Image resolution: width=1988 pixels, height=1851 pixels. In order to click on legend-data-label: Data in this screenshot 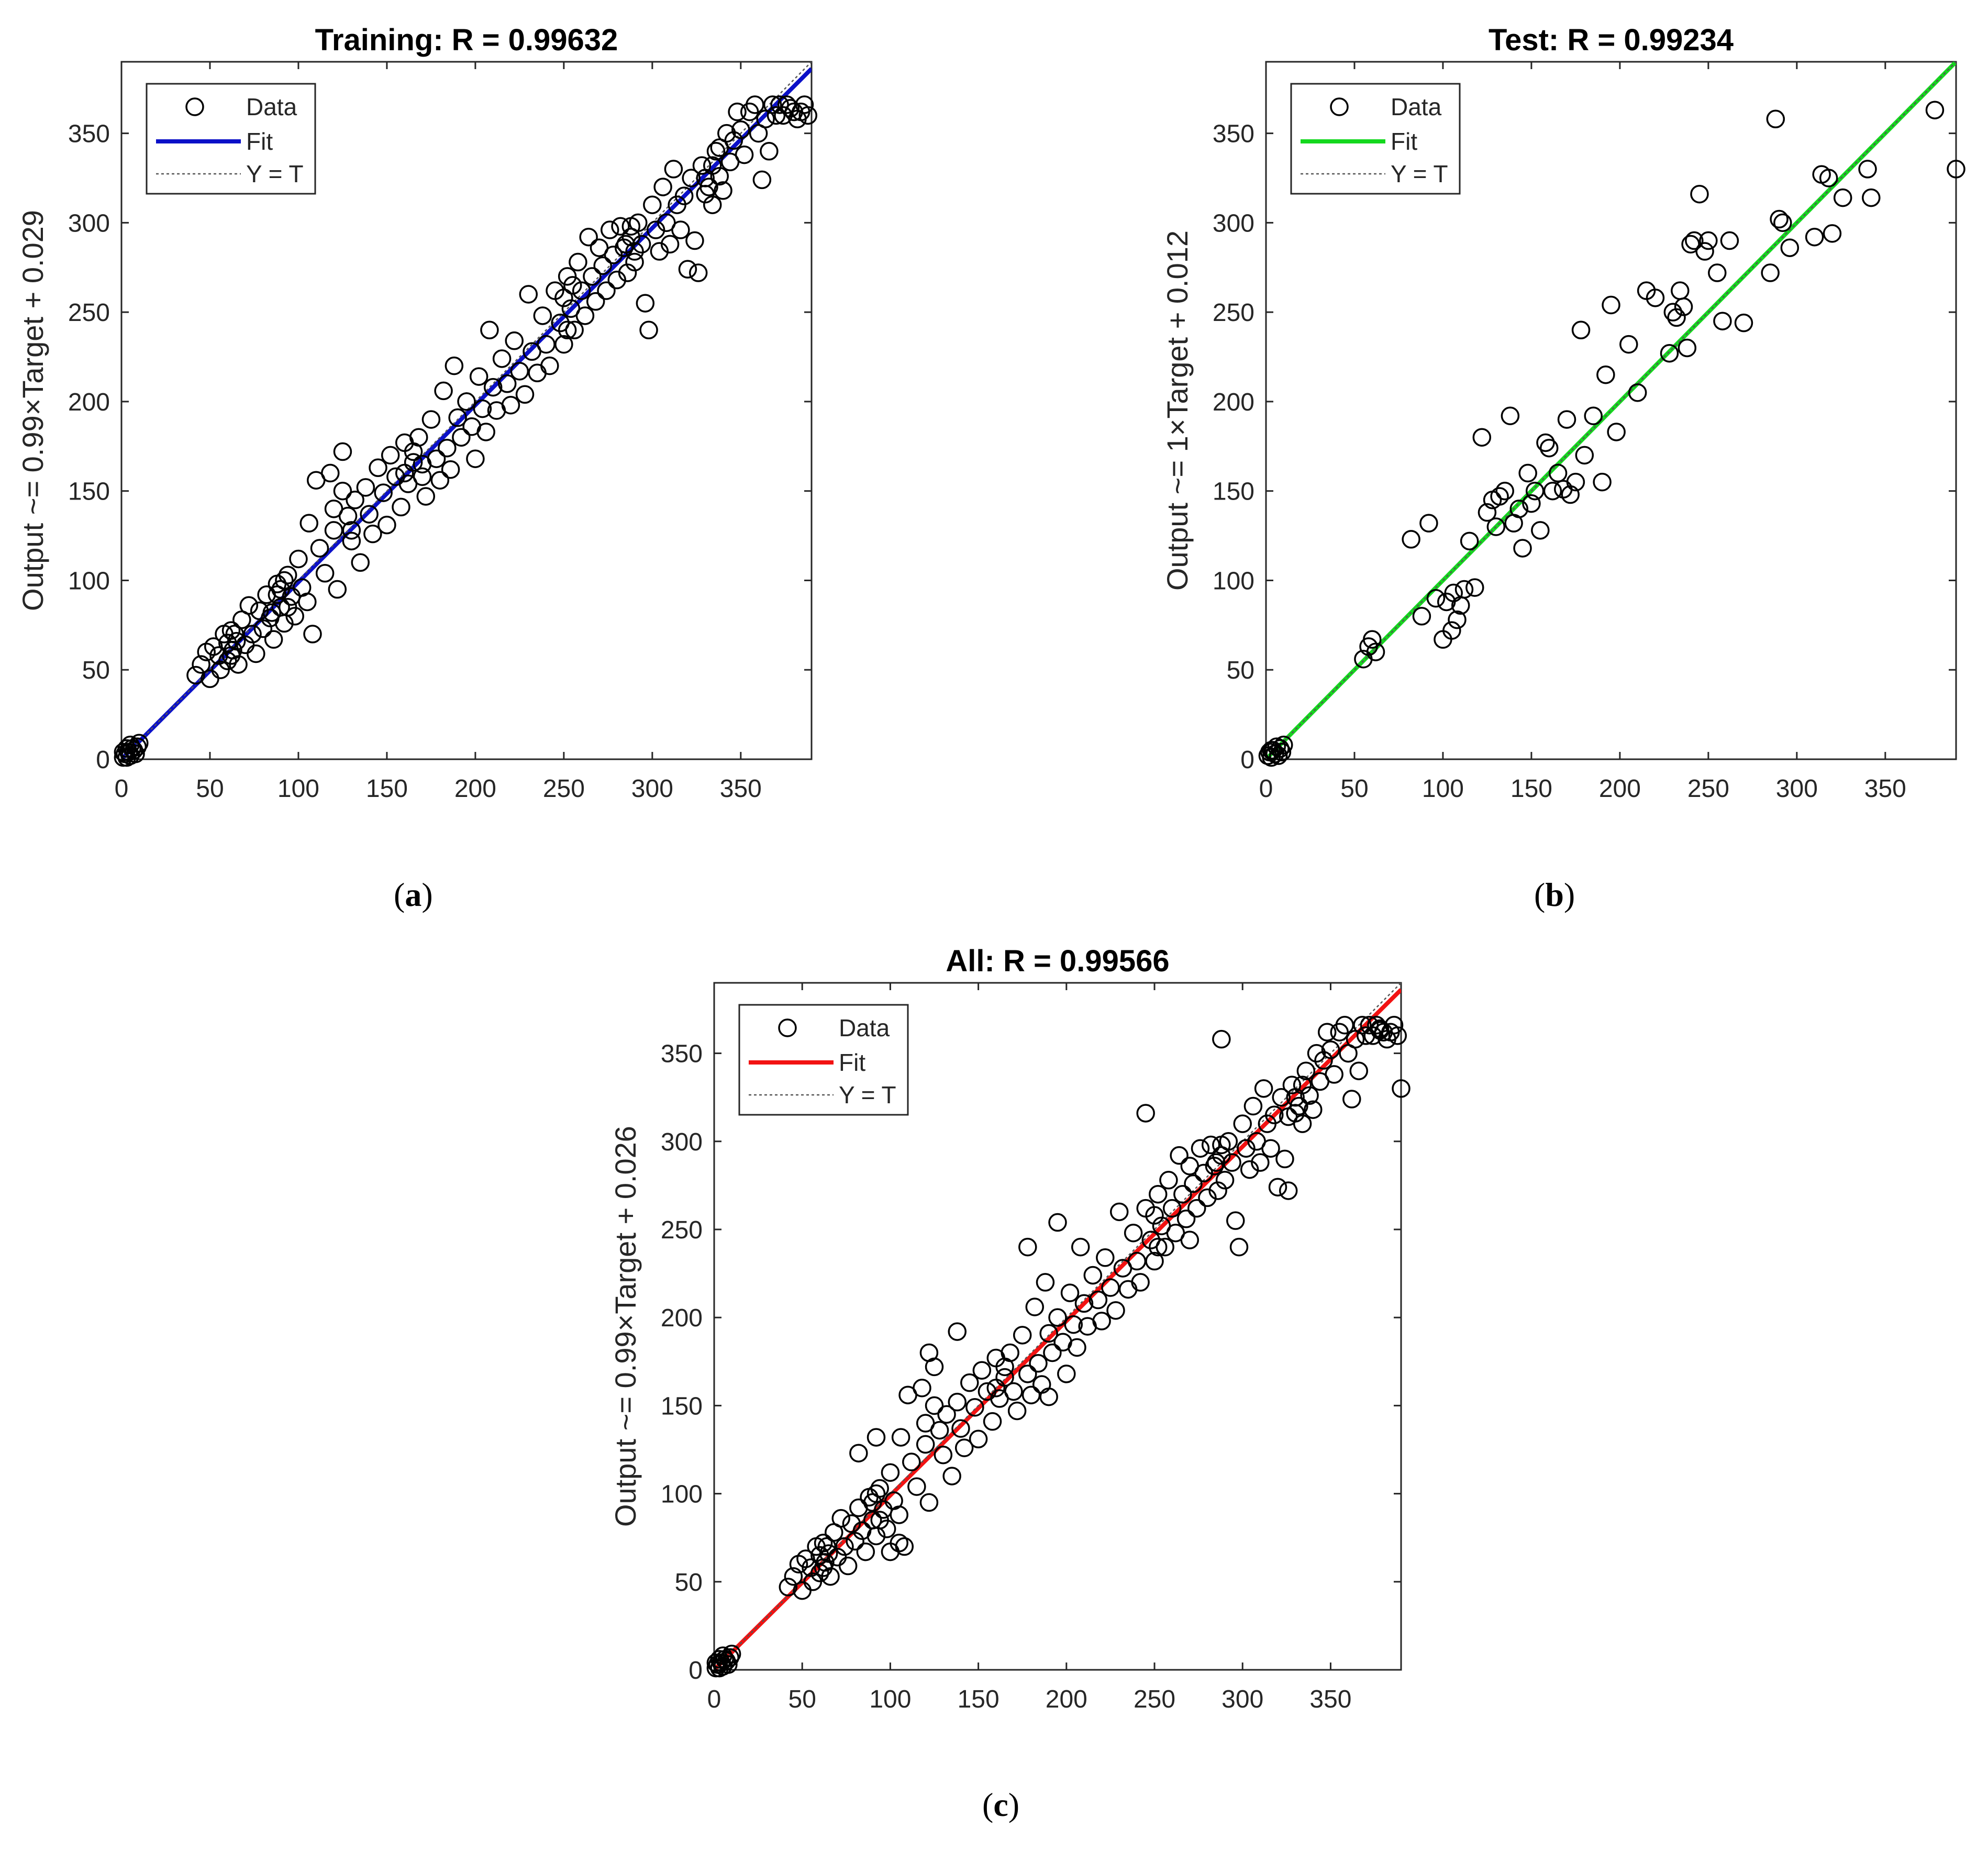, I will do `click(272, 106)`.